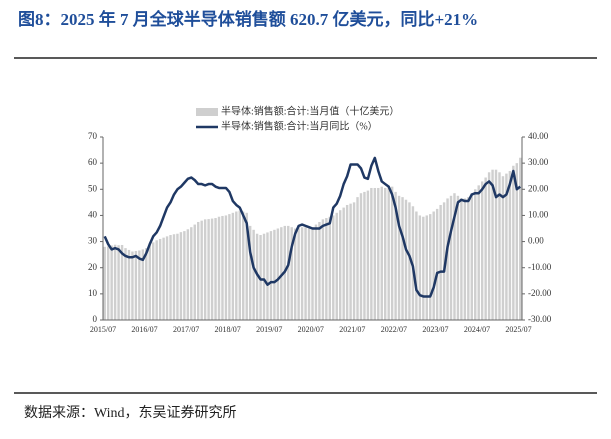 Image resolution: width=611 pixels, height=439 pixels. What do you see at coordinates (299, 125) in the screenshot?
I see `legend-label: 半导体:销售额:合计:当月同比（%）` at bounding box center [299, 125].